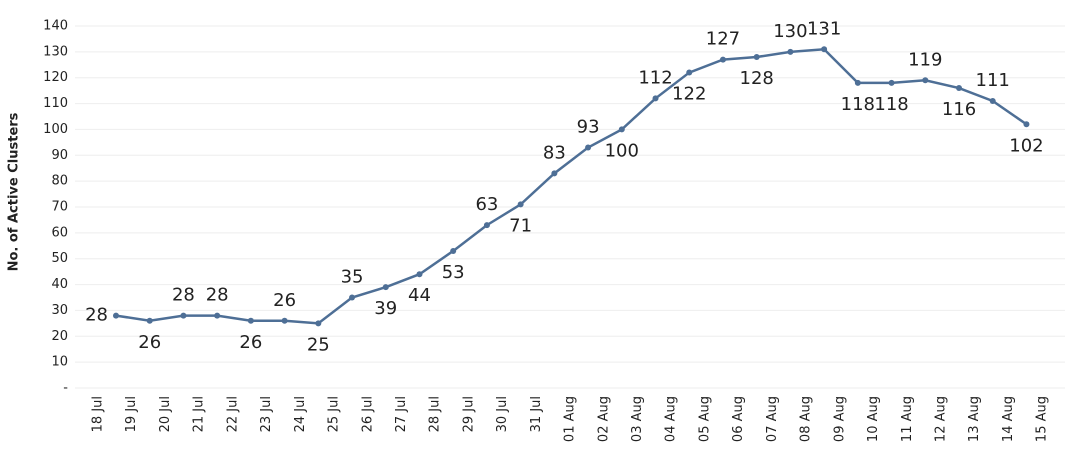 The height and width of the screenshot is (460, 1073). I want to click on x-tick-label: 13 Aug, so click(974, 419).